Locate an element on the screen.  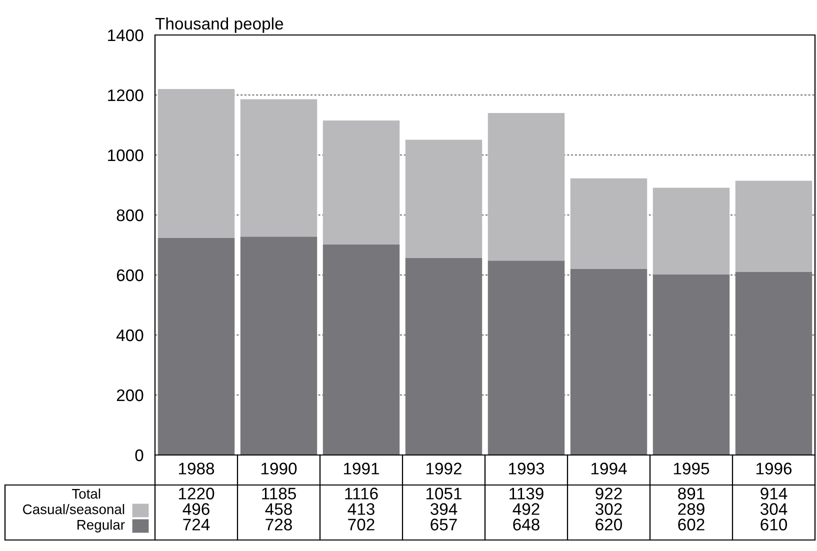
x-tick-label: 1990 is located at coordinates (279, 468).